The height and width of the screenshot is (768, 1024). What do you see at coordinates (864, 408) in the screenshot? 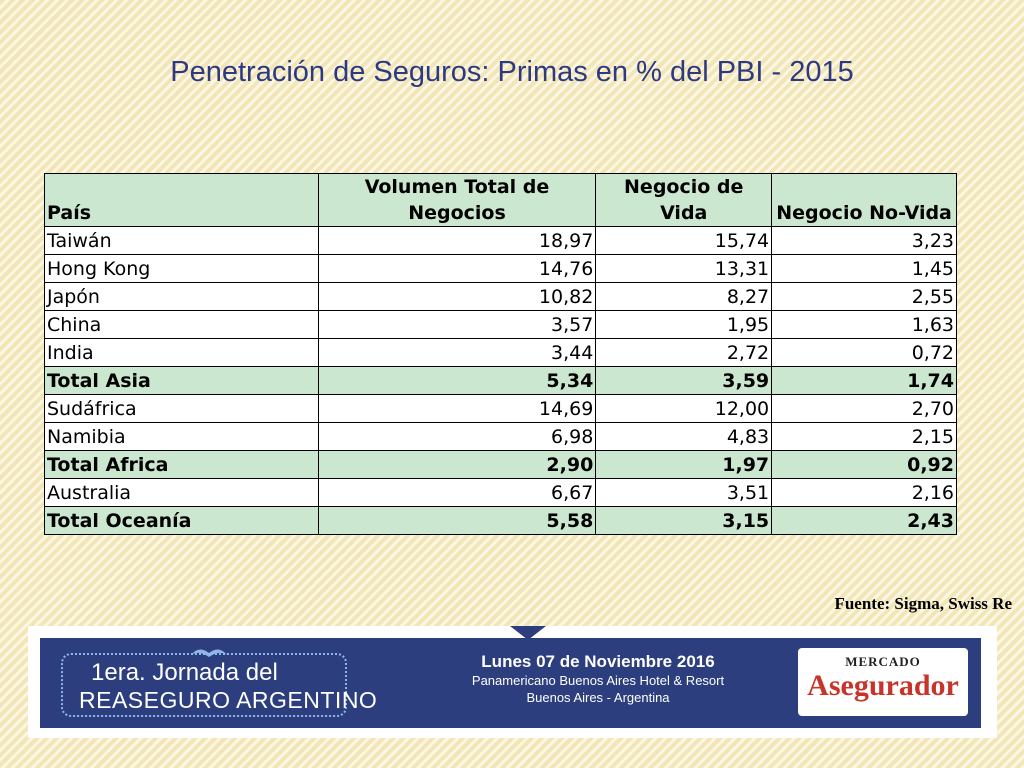
I see `cell-negocio-no-vida: 2,70` at bounding box center [864, 408].